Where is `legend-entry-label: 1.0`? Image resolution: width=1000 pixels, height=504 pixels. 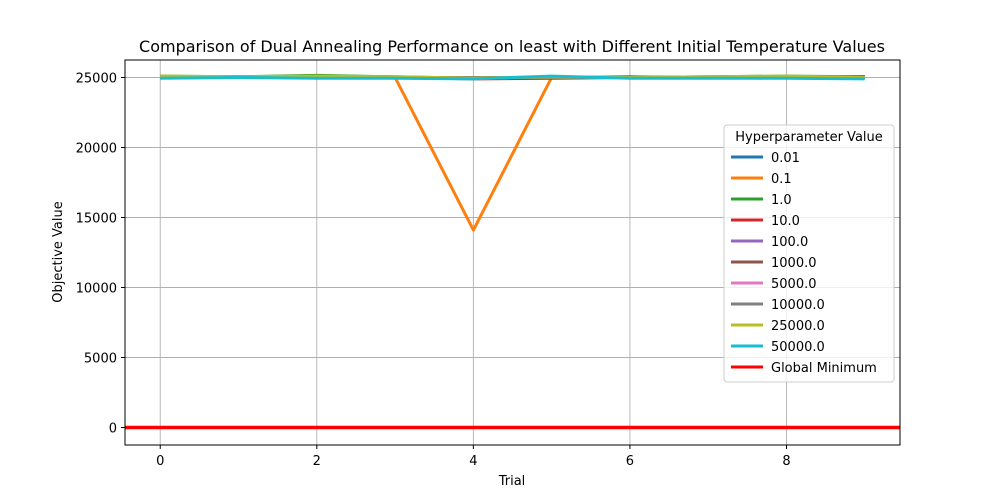 legend-entry-label: 1.0 is located at coordinates (781, 200).